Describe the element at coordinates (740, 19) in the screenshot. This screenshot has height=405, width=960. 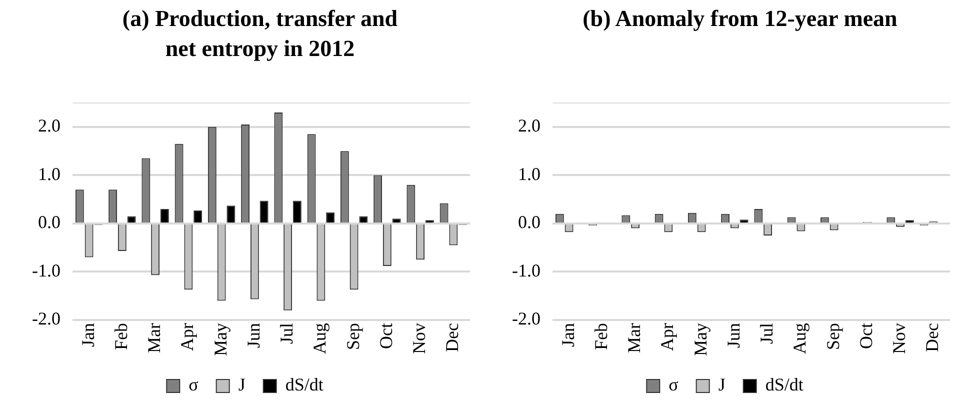
I see `chart-title: (b) Anomaly from 12-year mean` at that location.